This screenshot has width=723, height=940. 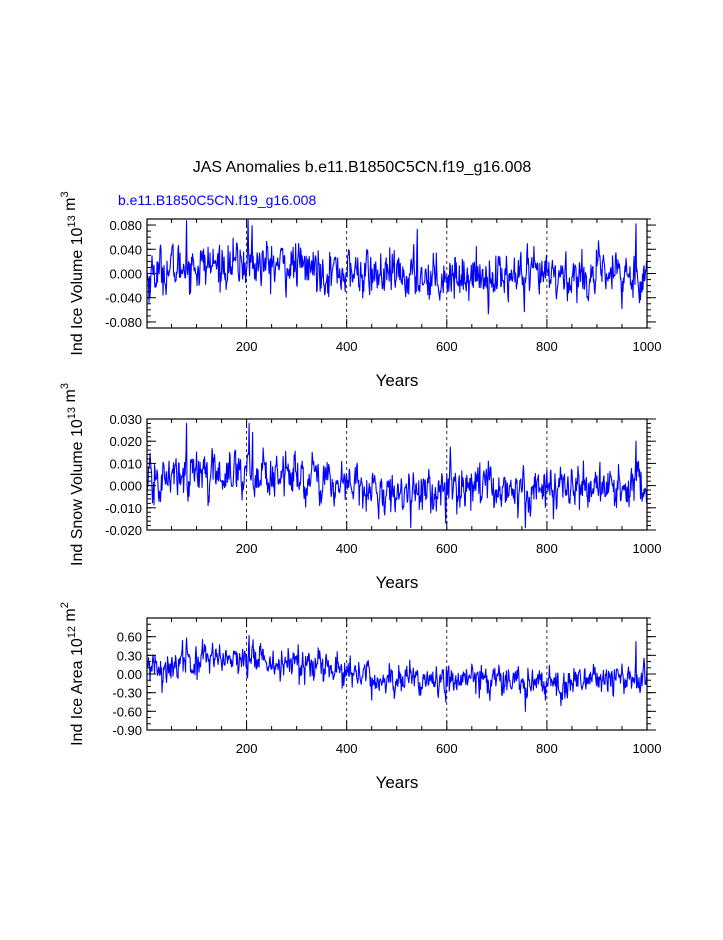 What do you see at coordinates (123, 530) in the screenshot?
I see `y-tick-label: -0.020` at bounding box center [123, 530].